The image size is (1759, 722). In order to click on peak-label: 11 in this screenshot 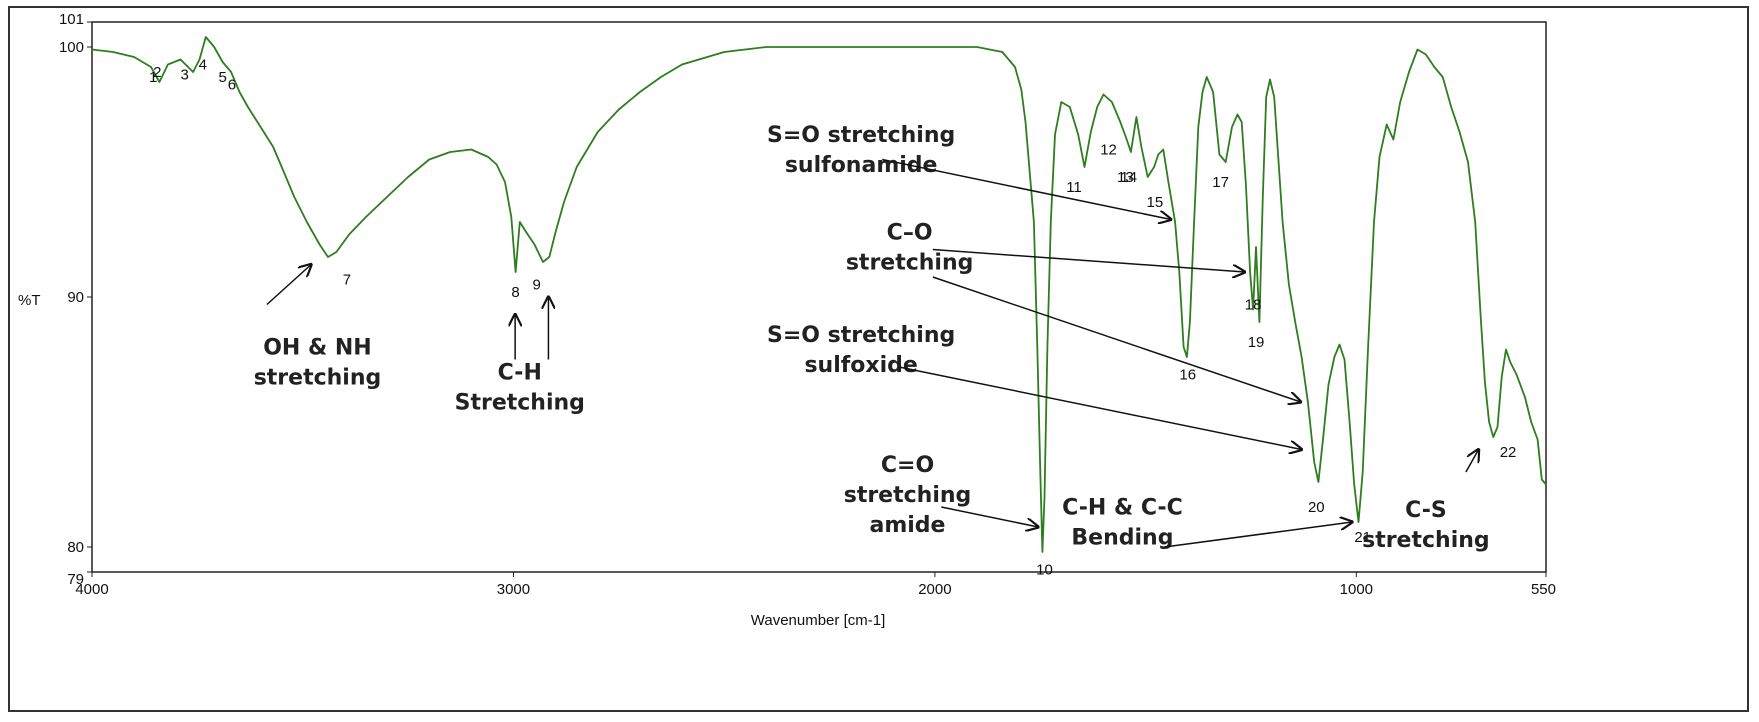, I will do `click(1074, 187)`.